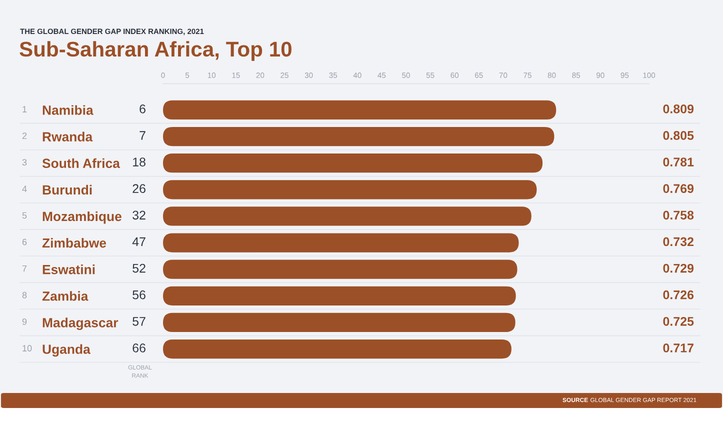 Image resolution: width=723 pixels, height=423 pixels. Describe the element at coordinates (156, 51) in the screenshot. I see `chart-title: Sub-Saharan Africa, Top 10` at that location.